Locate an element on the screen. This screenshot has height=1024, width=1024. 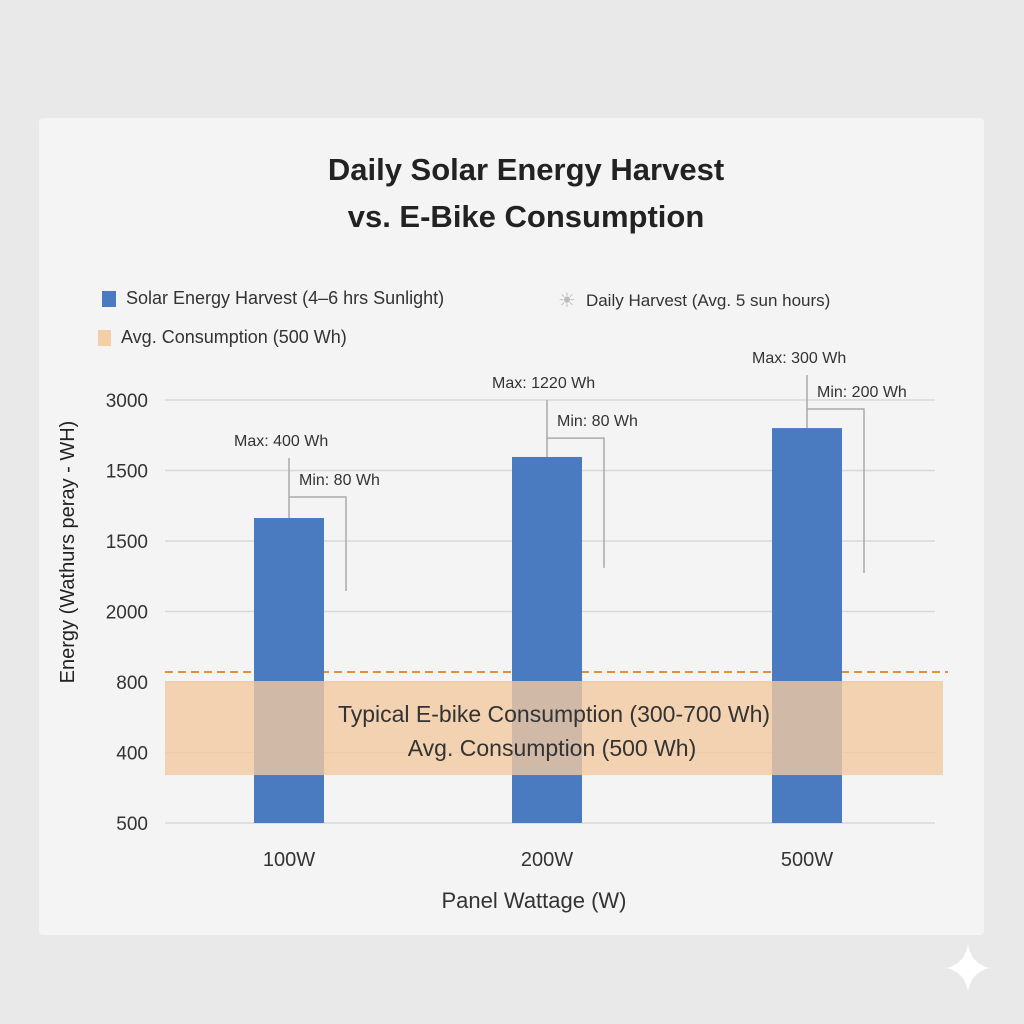
consumption-band is located at coordinates (554, 728).